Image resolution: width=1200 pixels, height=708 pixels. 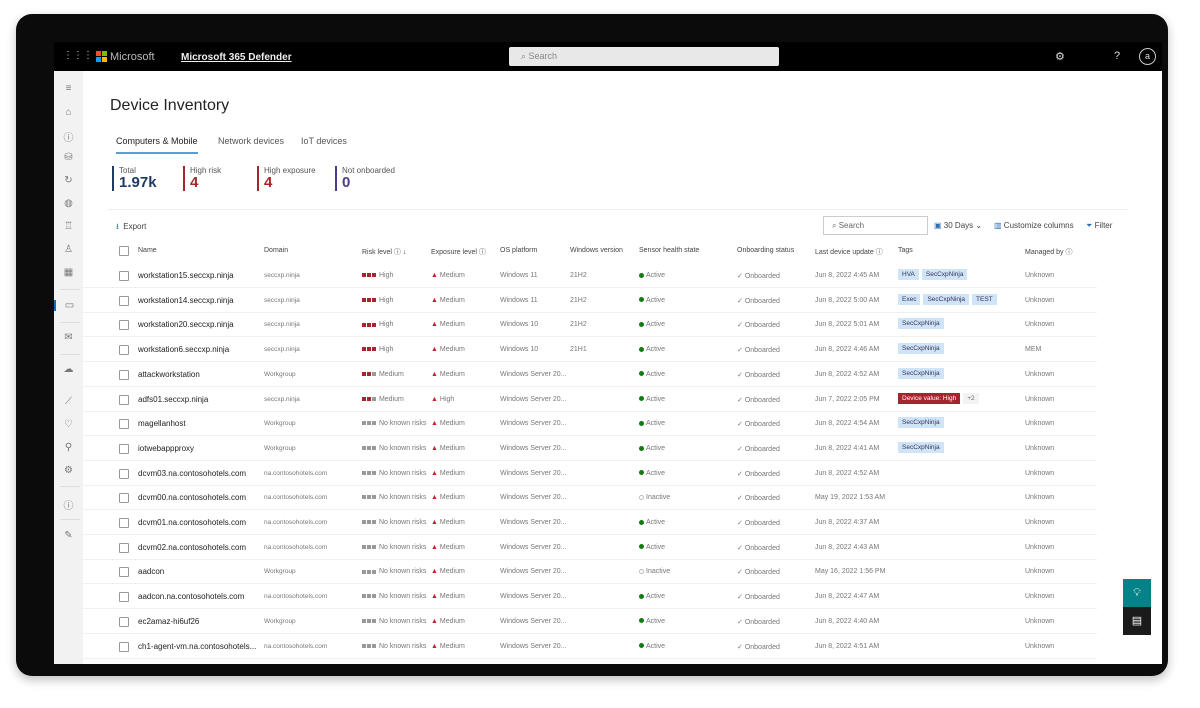 I want to click on actions-icon: ↻, so click(x=68, y=180).